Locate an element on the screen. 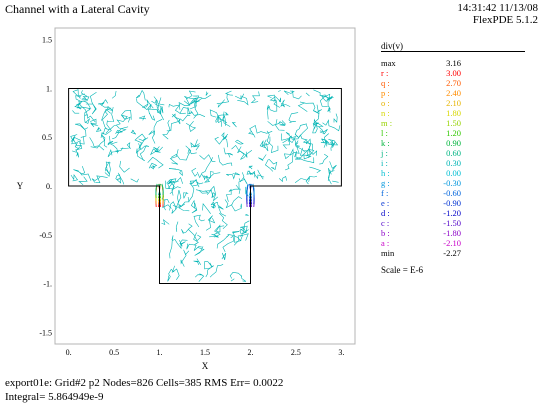 Image resolution: width=544 pixels, height=408 pixels. timestamp: 14:31:42 11/13/08 is located at coordinates (497, 8).